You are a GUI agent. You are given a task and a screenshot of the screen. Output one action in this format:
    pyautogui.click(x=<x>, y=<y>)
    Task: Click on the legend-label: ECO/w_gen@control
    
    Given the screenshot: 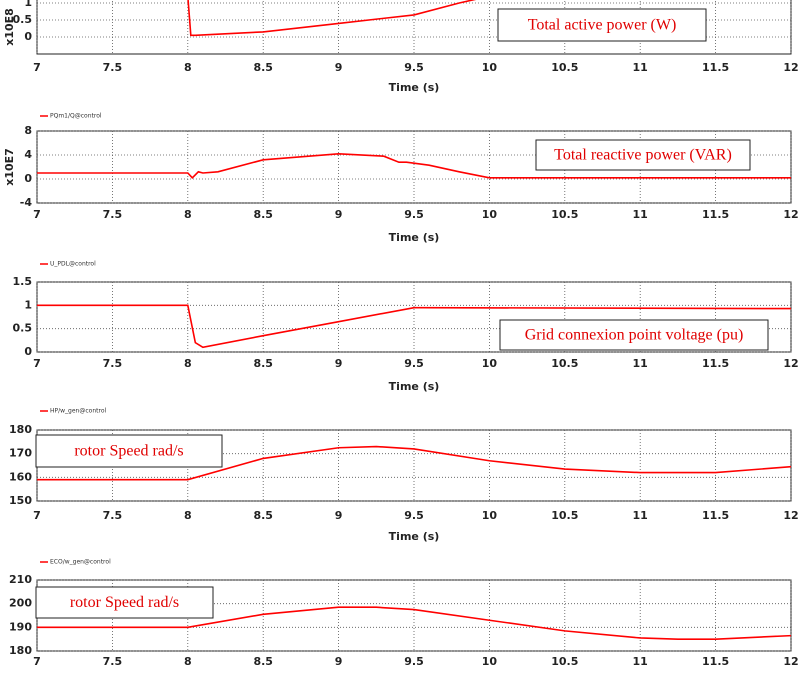 What is the action you would take?
    pyautogui.click(x=80, y=562)
    